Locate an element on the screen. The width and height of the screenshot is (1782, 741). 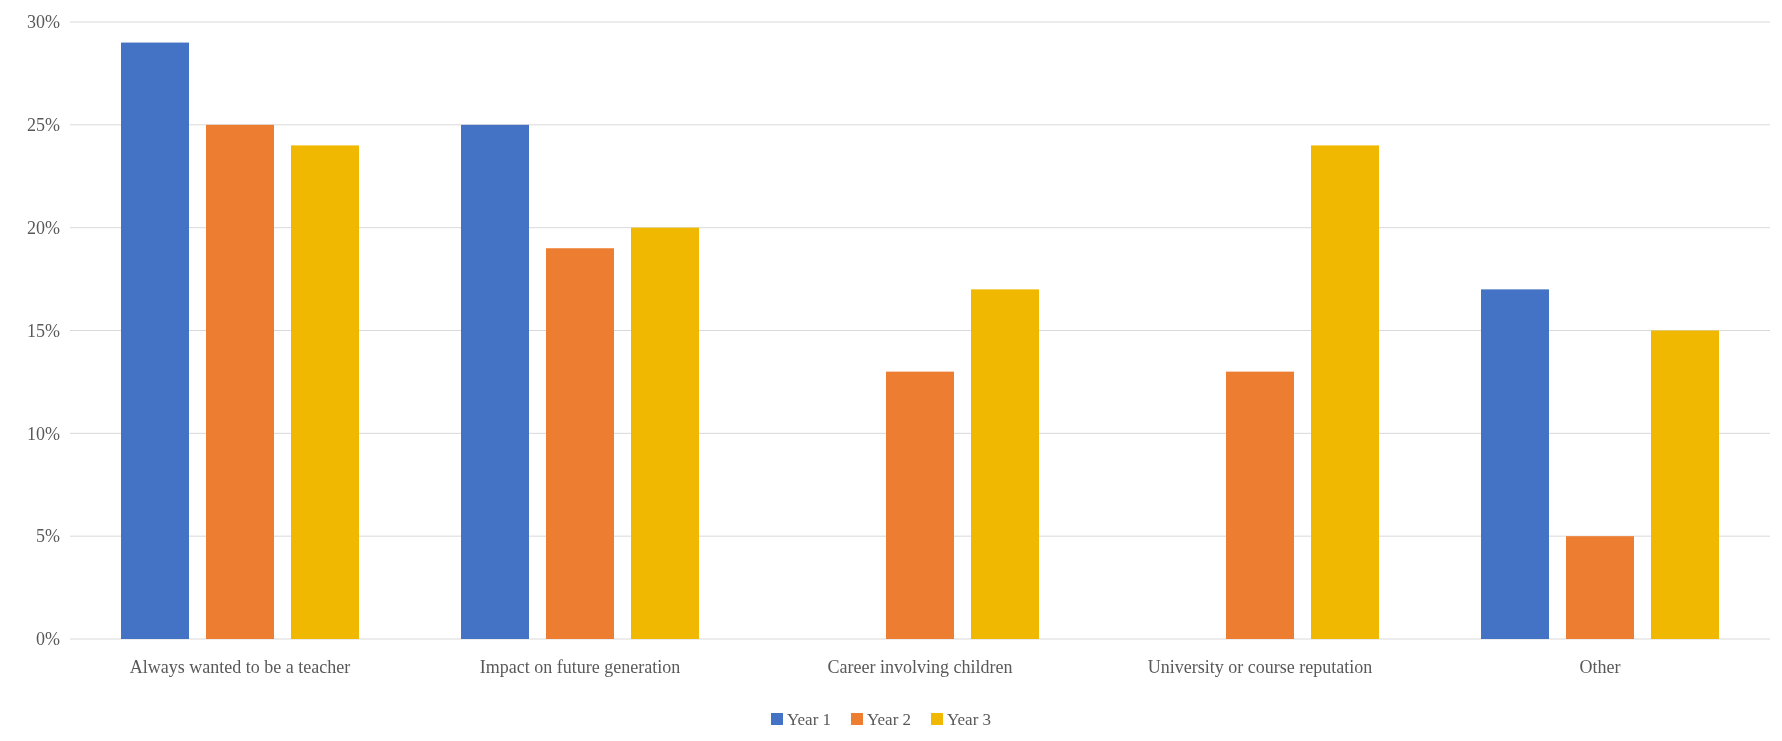
y-tick-label: 30% is located at coordinates (43, 22).